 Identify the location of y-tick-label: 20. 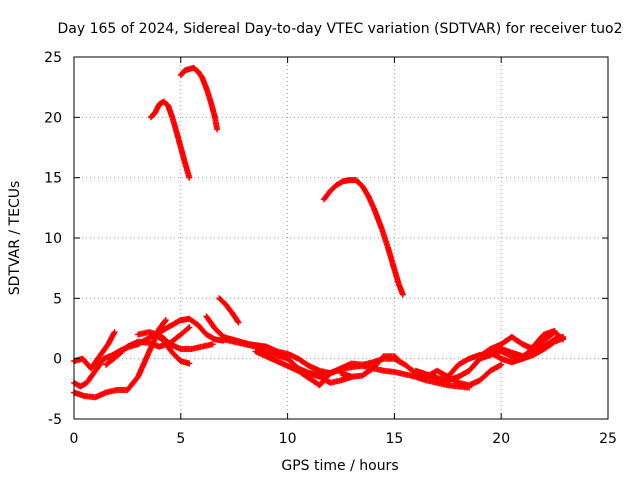
(53, 118).